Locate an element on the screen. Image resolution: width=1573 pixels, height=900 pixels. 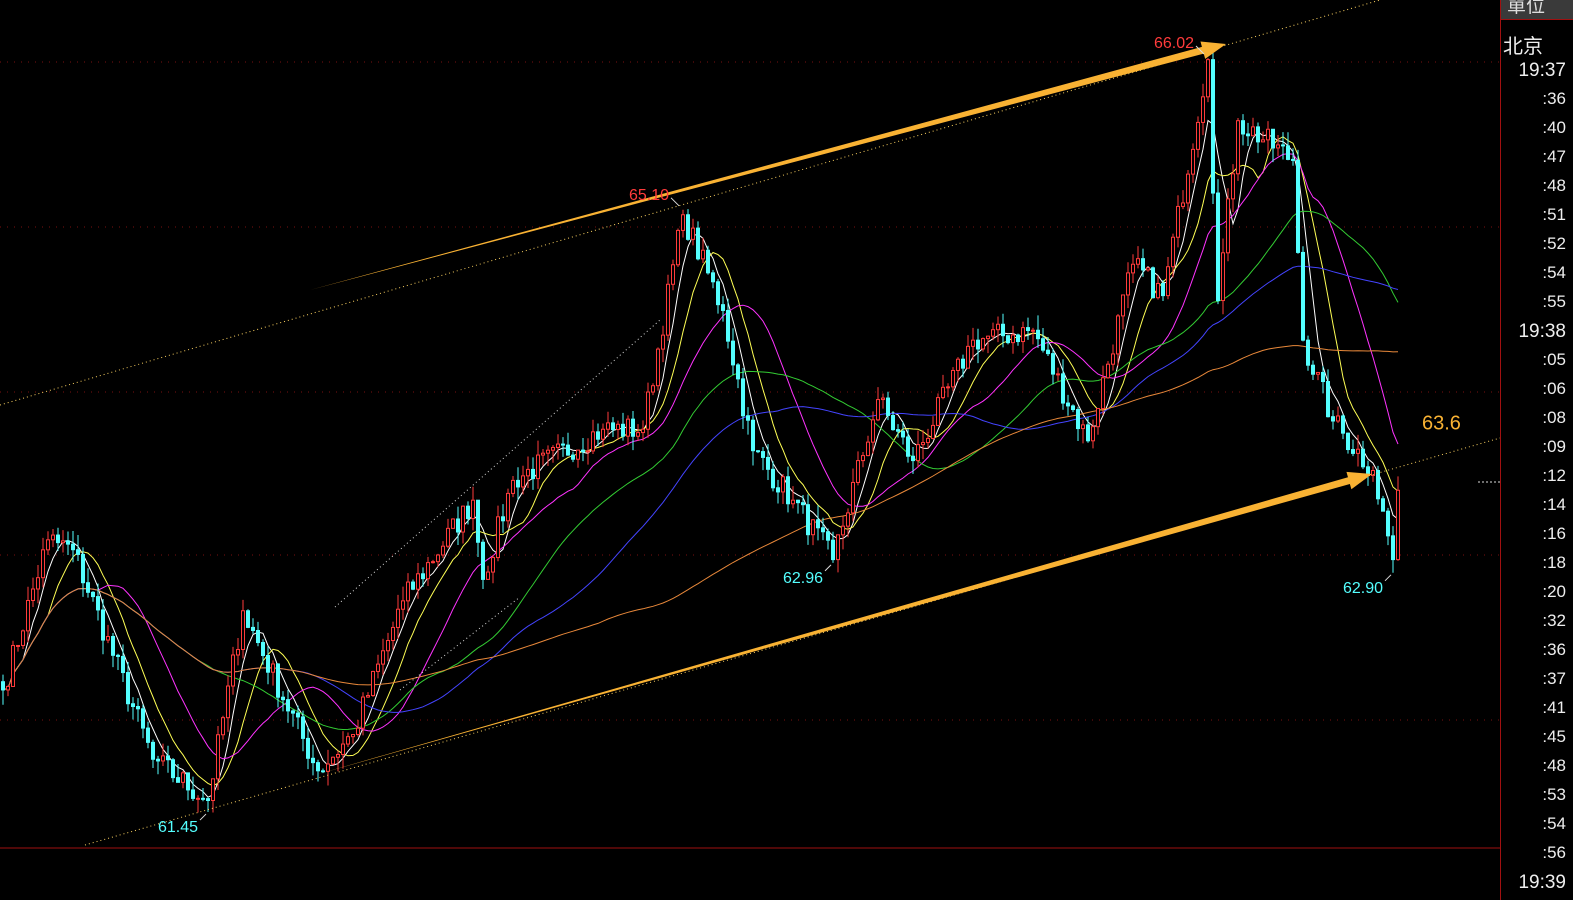
low-label: 62.96 is located at coordinates (803, 578).